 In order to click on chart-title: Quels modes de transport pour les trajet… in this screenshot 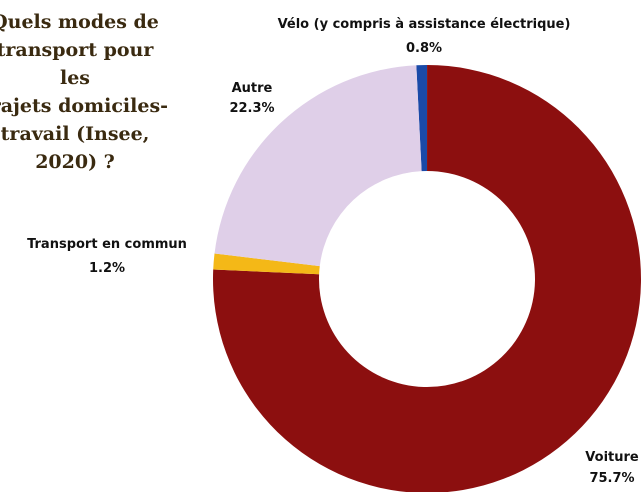, I will do `click(84, 92)`.